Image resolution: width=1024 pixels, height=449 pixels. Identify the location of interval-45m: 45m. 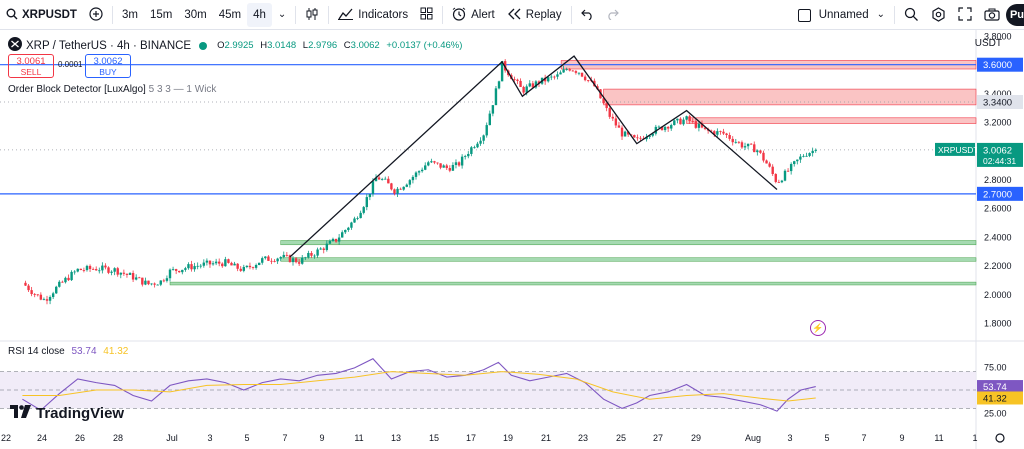
(230, 14).